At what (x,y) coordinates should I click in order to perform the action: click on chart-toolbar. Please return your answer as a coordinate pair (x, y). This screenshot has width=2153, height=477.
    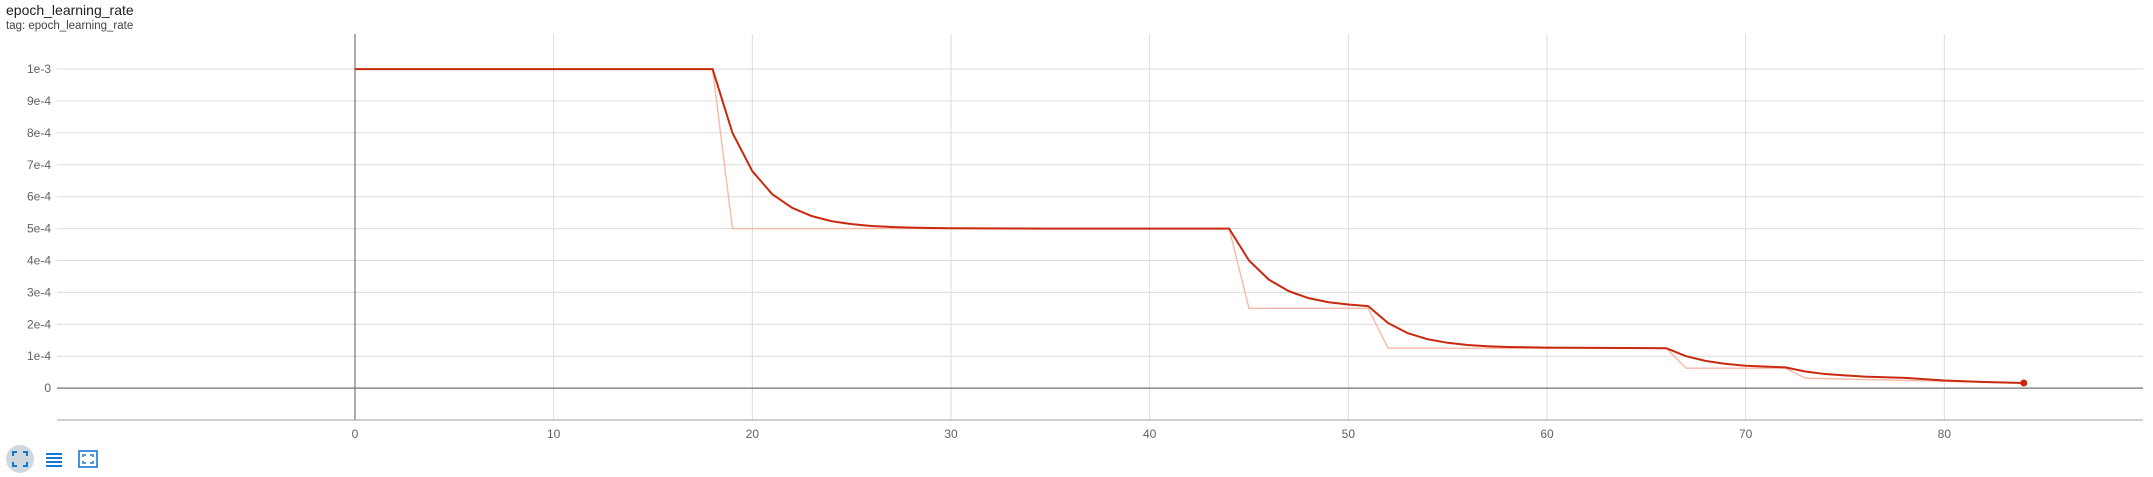
    Looking at the image, I should click on (54, 459).